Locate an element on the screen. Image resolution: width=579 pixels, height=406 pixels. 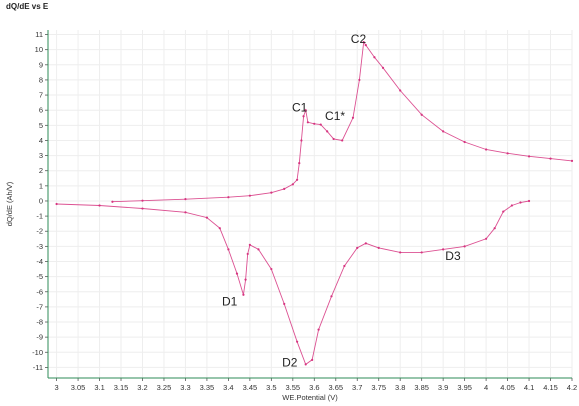
x-tick-label: 4.05 is located at coordinates (507, 387).